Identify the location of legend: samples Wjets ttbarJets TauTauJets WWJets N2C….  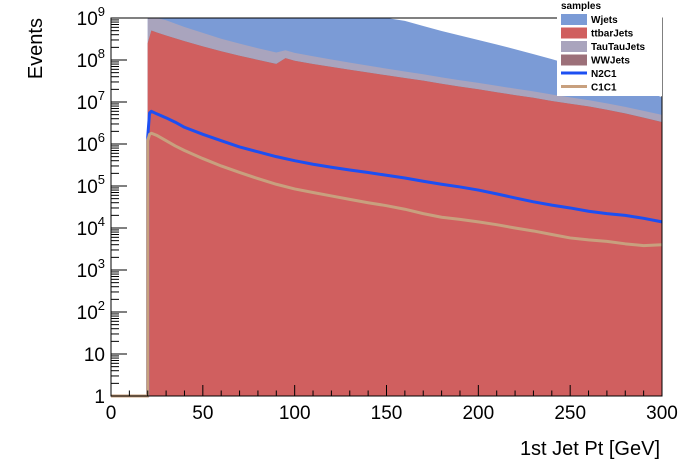
(609, 48).